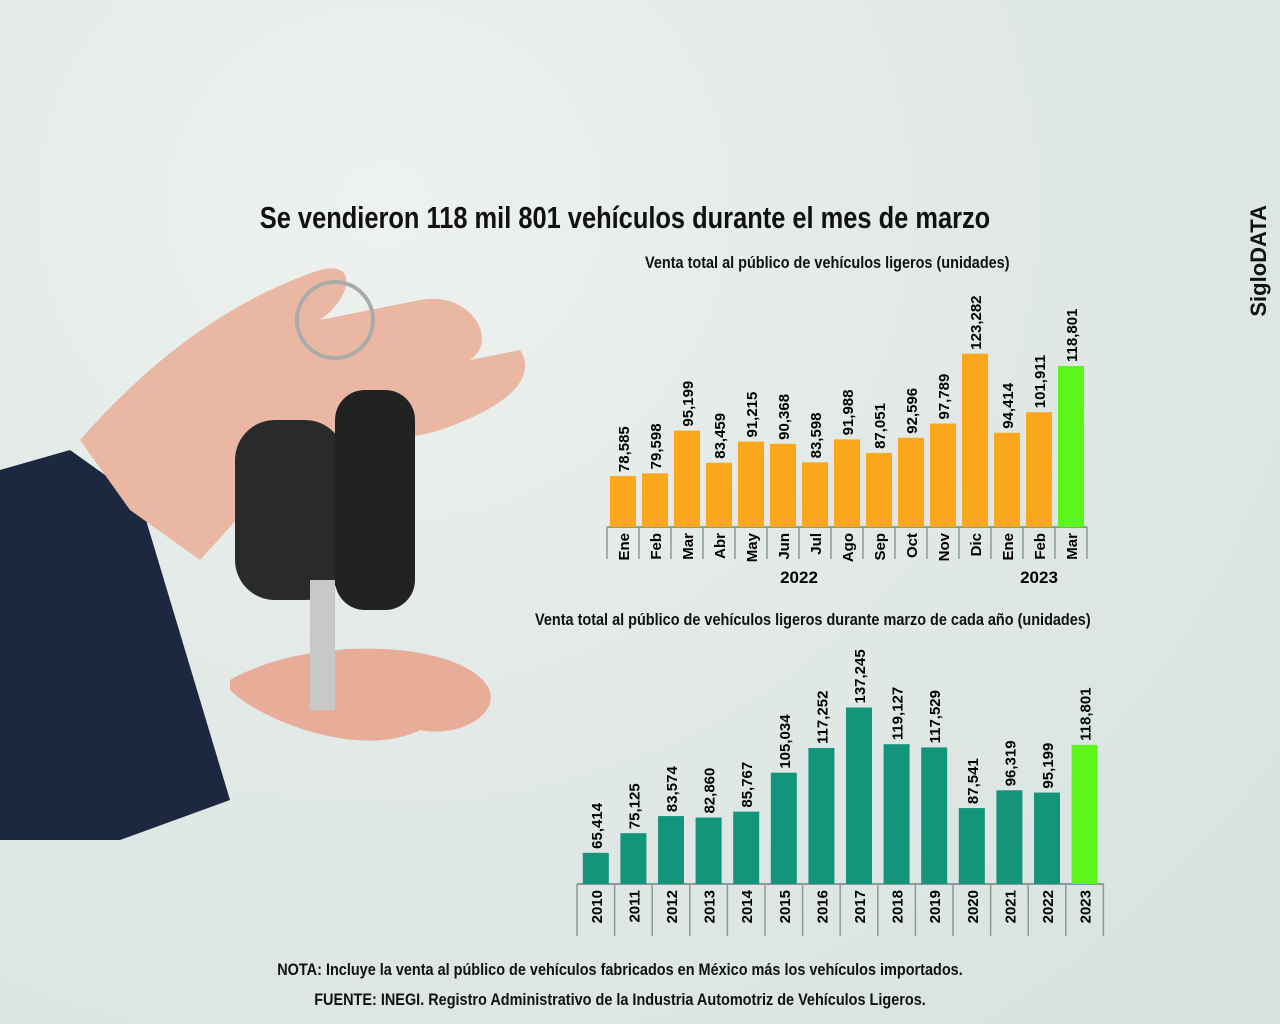 Image resolution: width=1280 pixels, height=1024 pixels. Describe the element at coordinates (624, 449) in the screenshot. I see `data-label: 78,585` at that location.